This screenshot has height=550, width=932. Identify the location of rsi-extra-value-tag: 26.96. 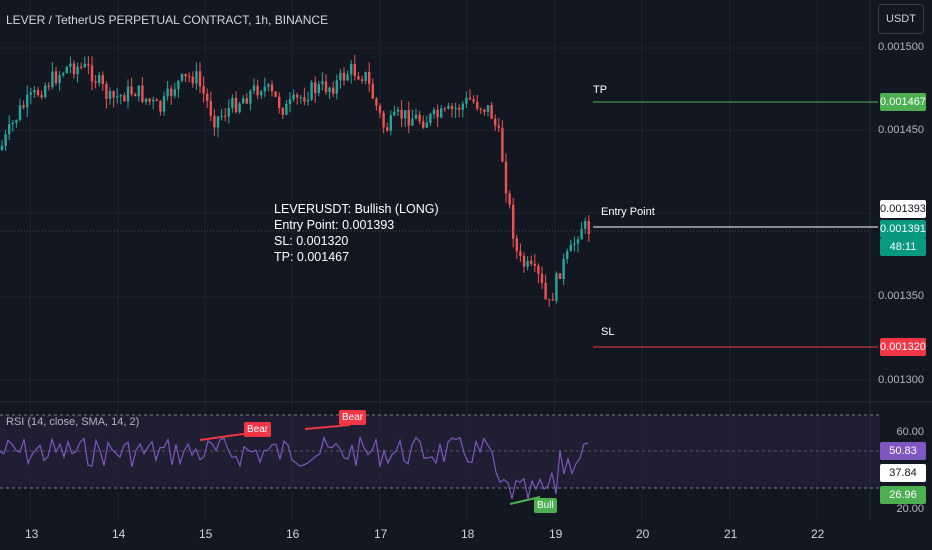
(903, 495).